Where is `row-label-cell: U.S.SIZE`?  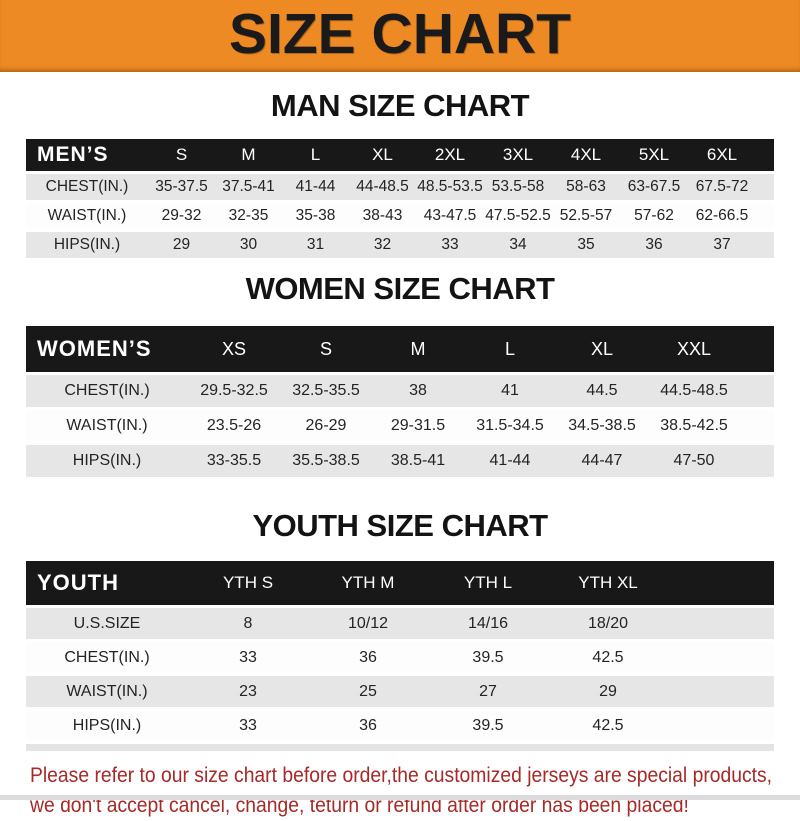 row-label-cell: U.S.SIZE is located at coordinates (107, 623).